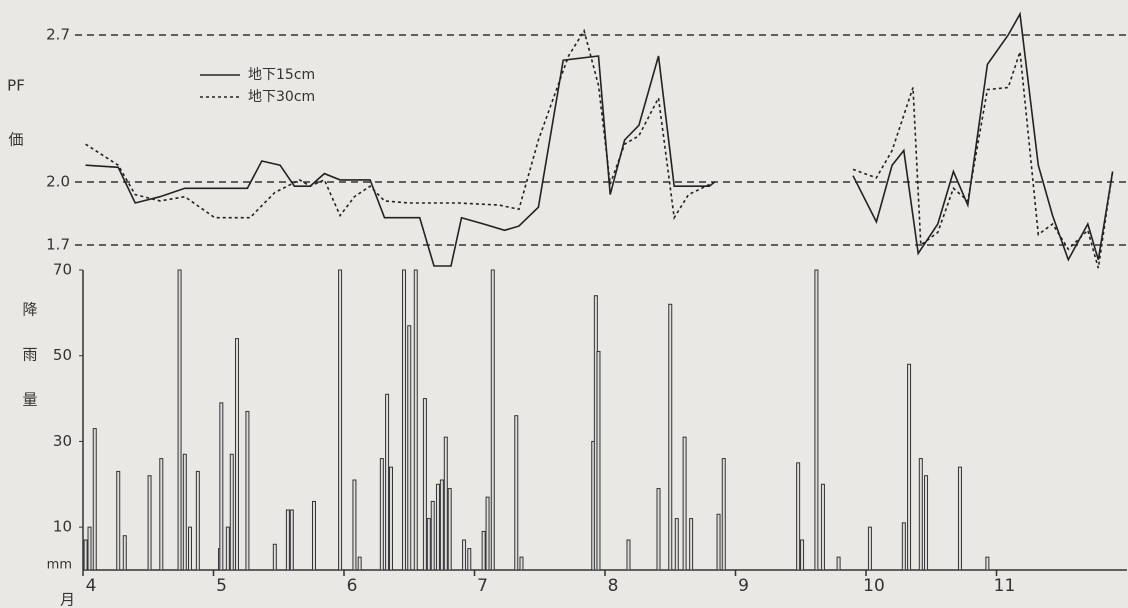 The image size is (1128, 608). What do you see at coordinates (16, 86) in the screenshot?
I see `y-axis-label: PF` at bounding box center [16, 86].